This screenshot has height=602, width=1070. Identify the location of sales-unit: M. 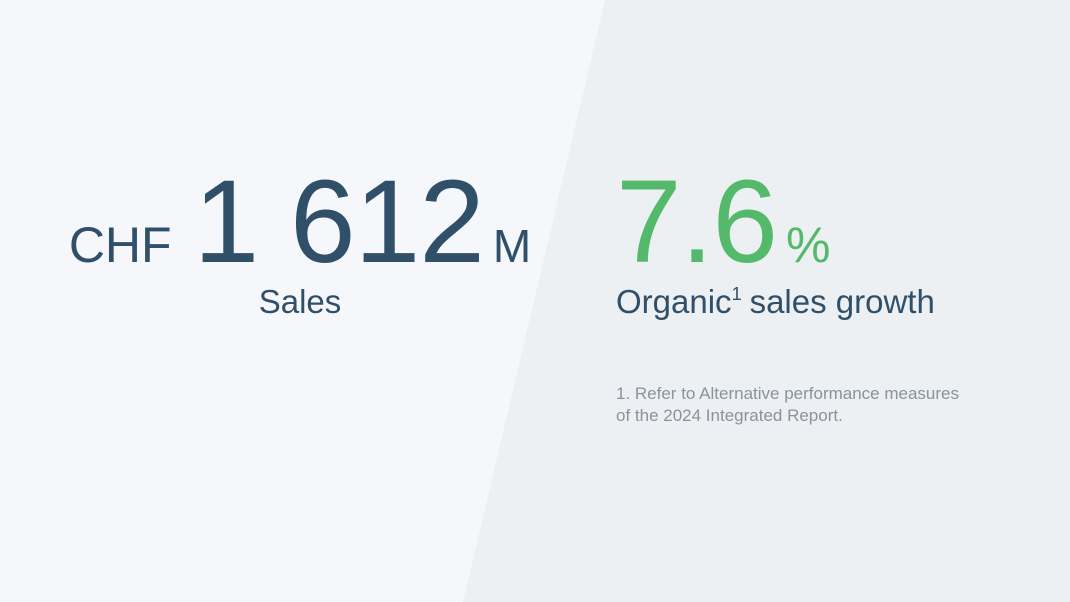
(512, 246).